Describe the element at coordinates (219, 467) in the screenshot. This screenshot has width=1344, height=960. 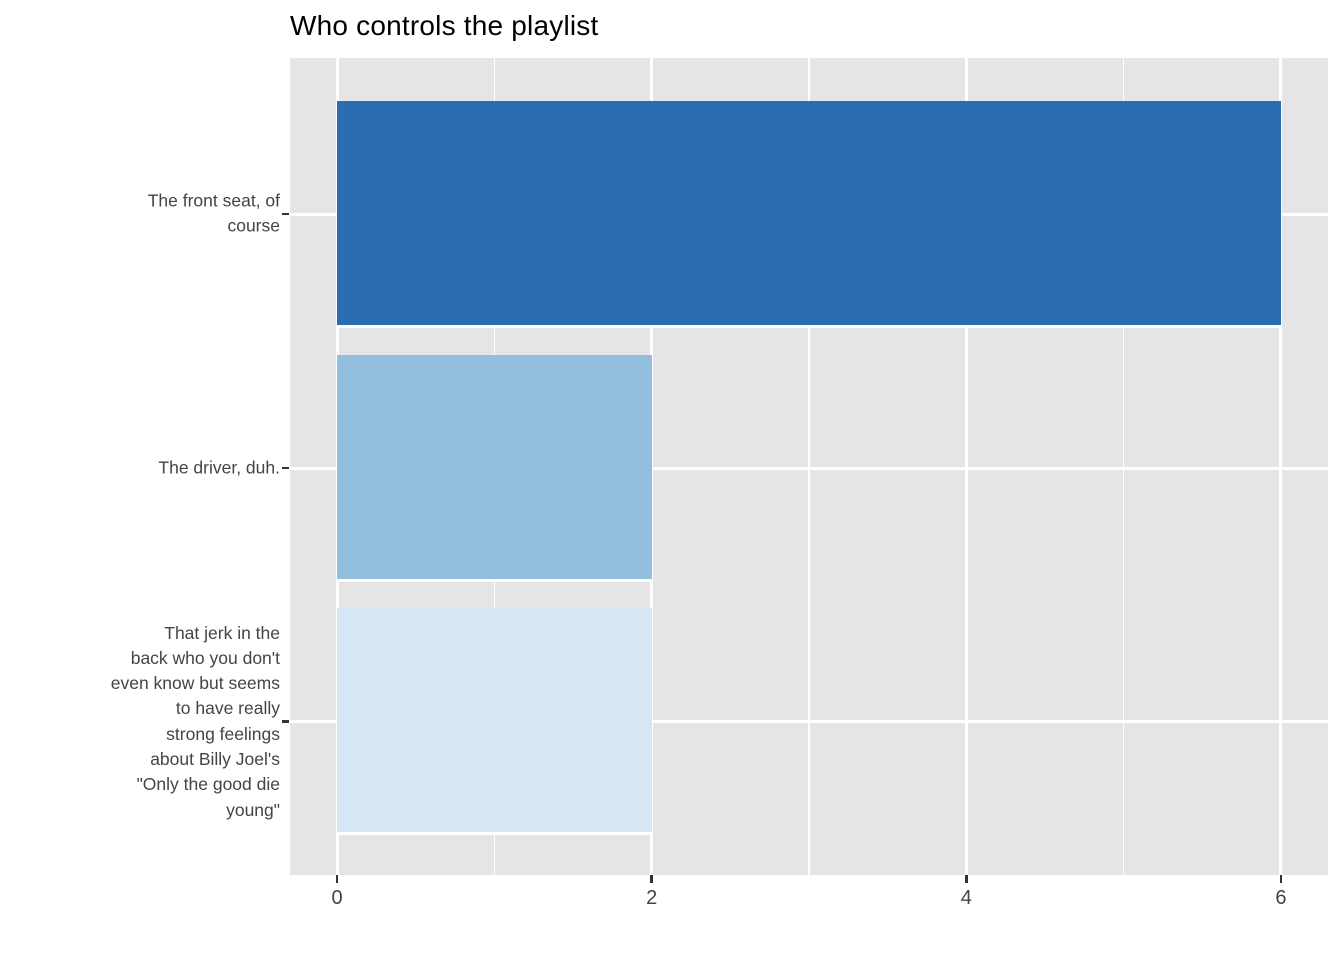
I see `y-axis-category-label-1: The driver, duh.` at that location.